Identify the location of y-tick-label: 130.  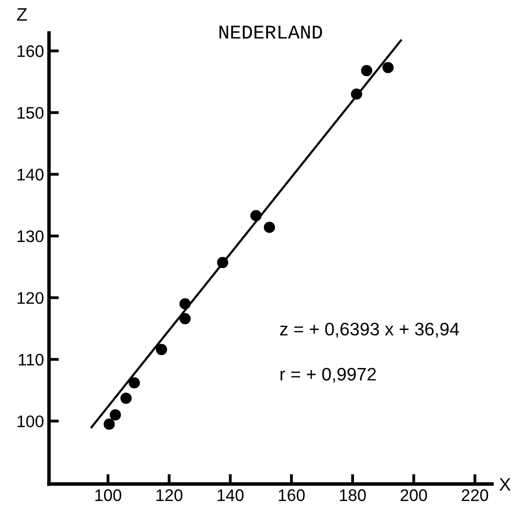
(31, 236).